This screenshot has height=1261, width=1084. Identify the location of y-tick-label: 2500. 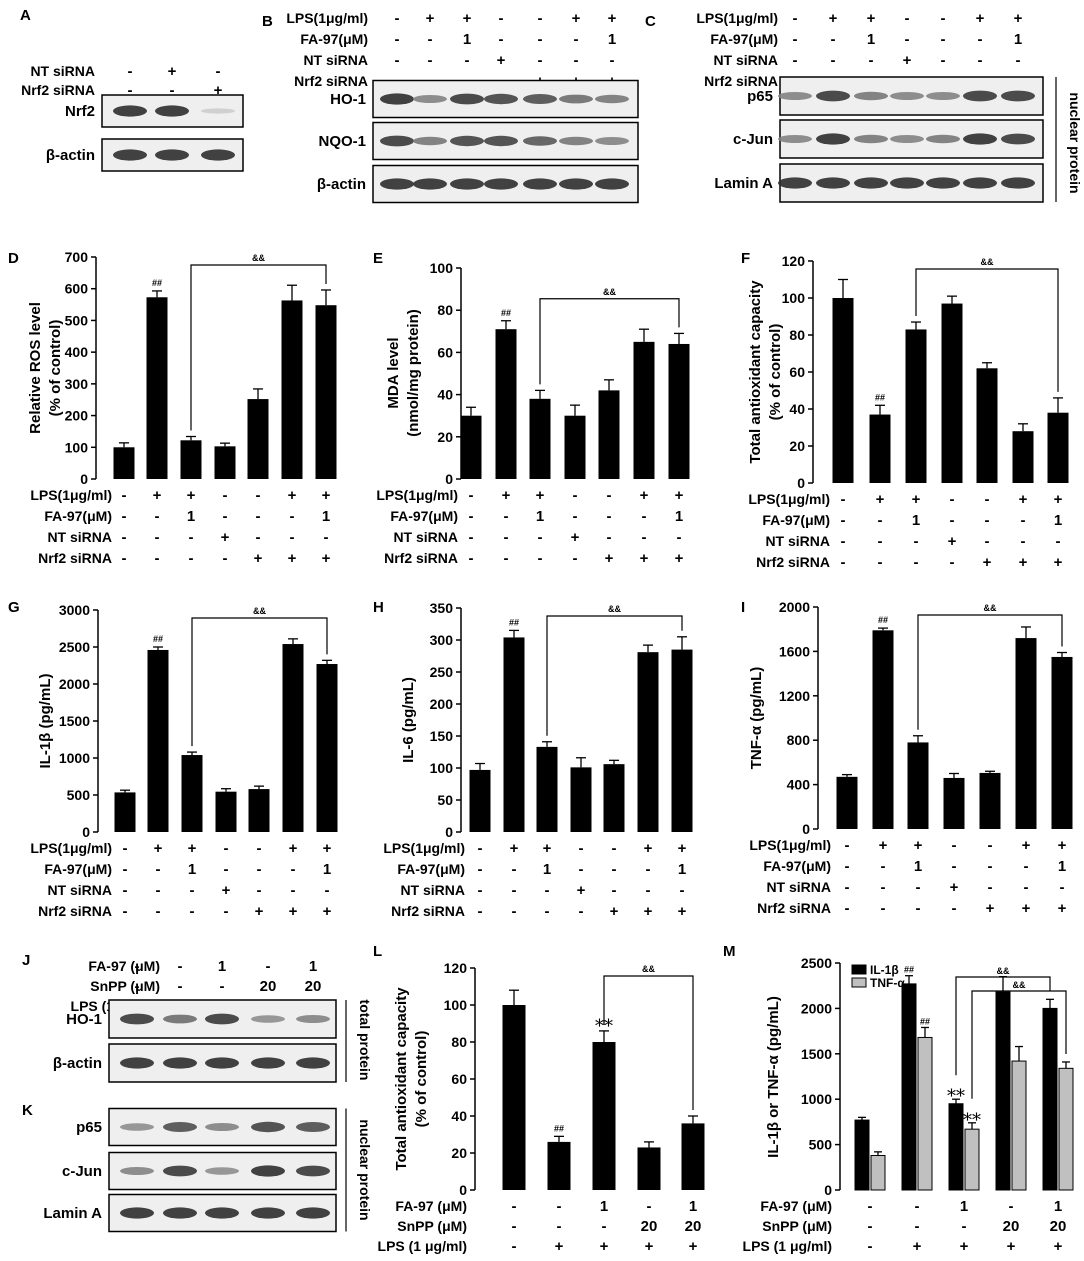
(74, 647).